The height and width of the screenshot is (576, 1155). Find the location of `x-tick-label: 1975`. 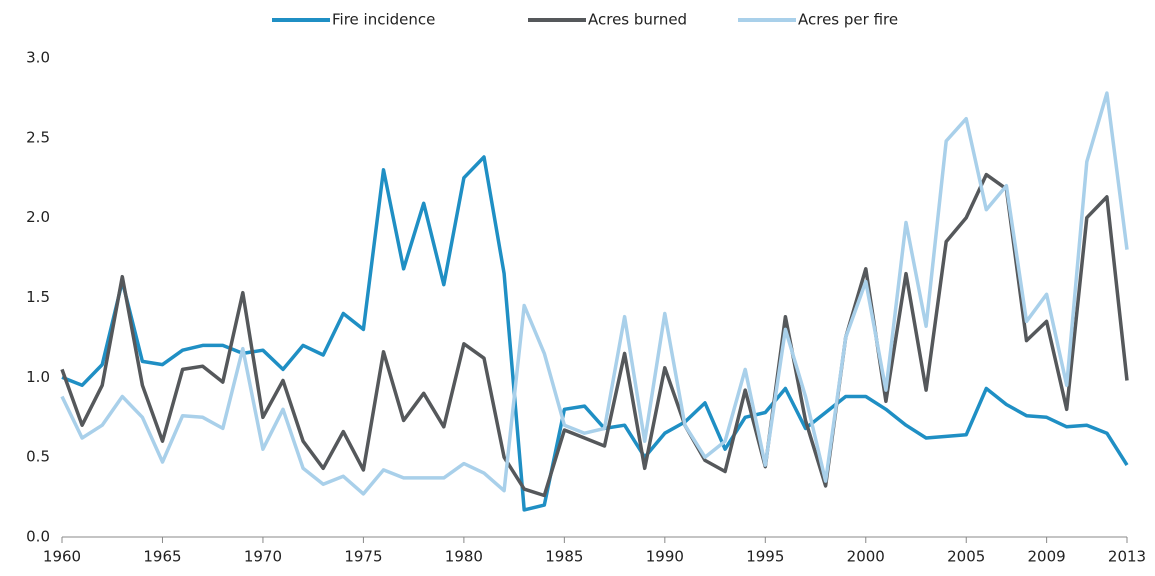

x-tick-label: 1975 is located at coordinates (363, 557).